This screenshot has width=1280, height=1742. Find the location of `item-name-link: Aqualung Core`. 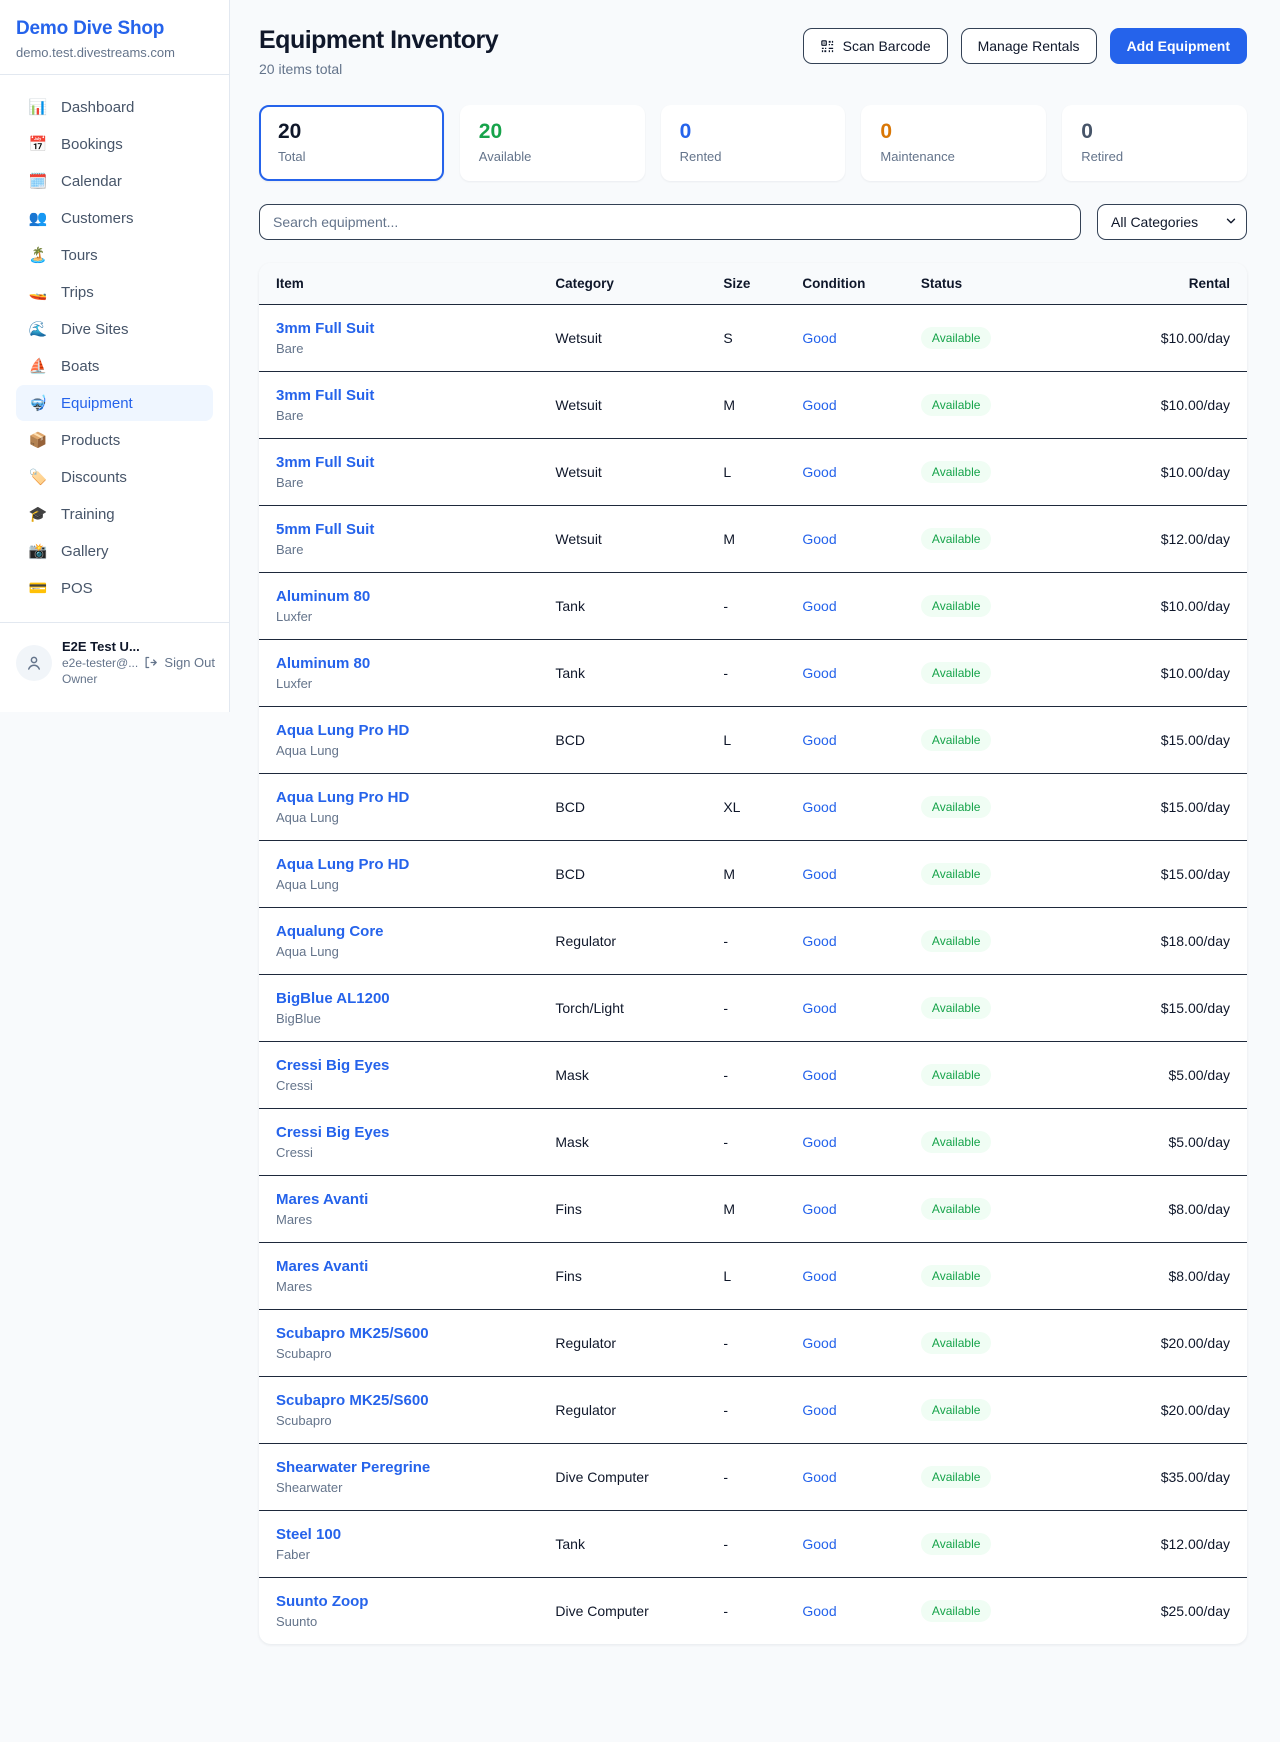

item-name-link: Aqualung Core is located at coordinates (330, 931).